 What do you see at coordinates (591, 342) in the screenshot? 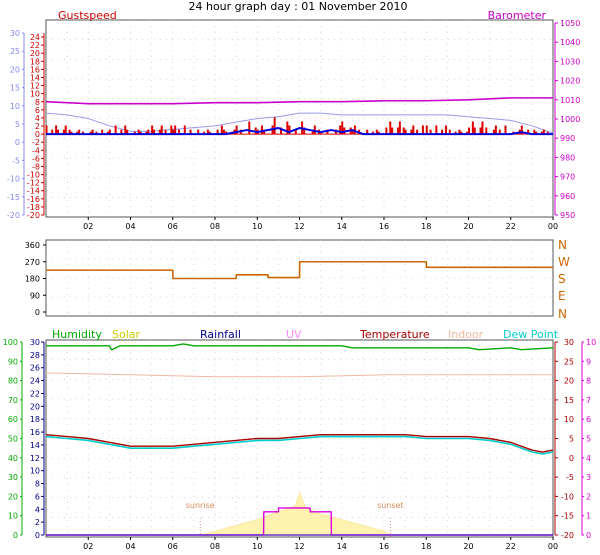
I see `uv-tick-label: 10` at bounding box center [591, 342].